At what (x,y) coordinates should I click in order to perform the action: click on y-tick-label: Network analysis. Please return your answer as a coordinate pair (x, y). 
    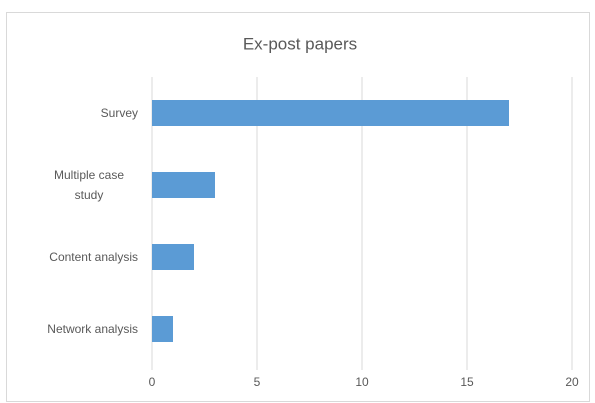
    Looking at the image, I should click on (92, 329).